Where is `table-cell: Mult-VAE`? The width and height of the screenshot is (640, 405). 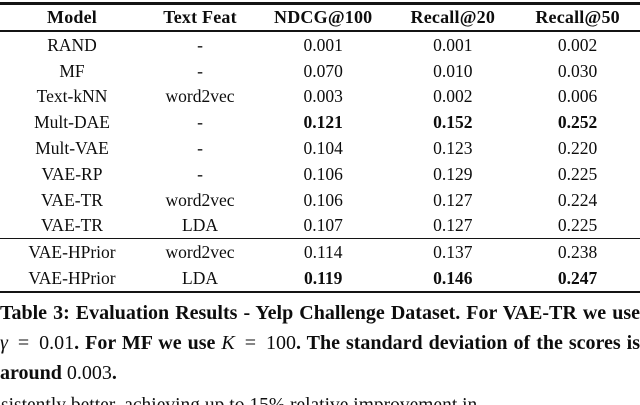
table-cell: Mult-VAE is located at coordinates (72, 148).